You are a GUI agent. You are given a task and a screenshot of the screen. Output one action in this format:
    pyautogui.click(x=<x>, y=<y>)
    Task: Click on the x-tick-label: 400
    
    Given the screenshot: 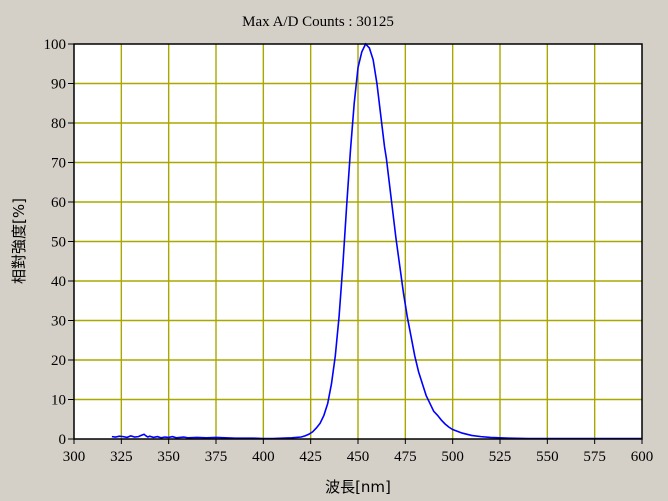 What is the action you would take?
    pyautogui.click(x=263, y=457)
    